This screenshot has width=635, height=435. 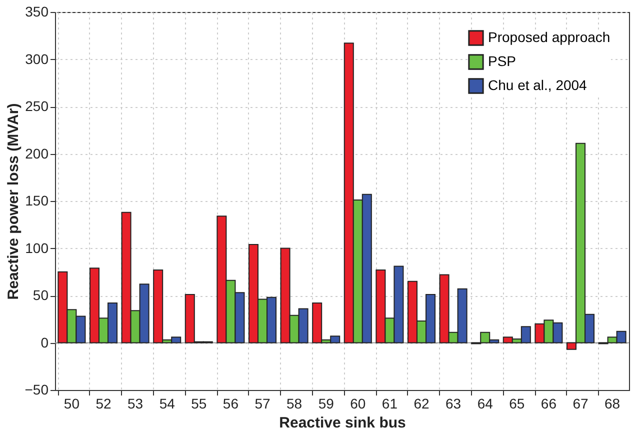 I want to click on y-tick-label: 50, so click(x=40, y=295).